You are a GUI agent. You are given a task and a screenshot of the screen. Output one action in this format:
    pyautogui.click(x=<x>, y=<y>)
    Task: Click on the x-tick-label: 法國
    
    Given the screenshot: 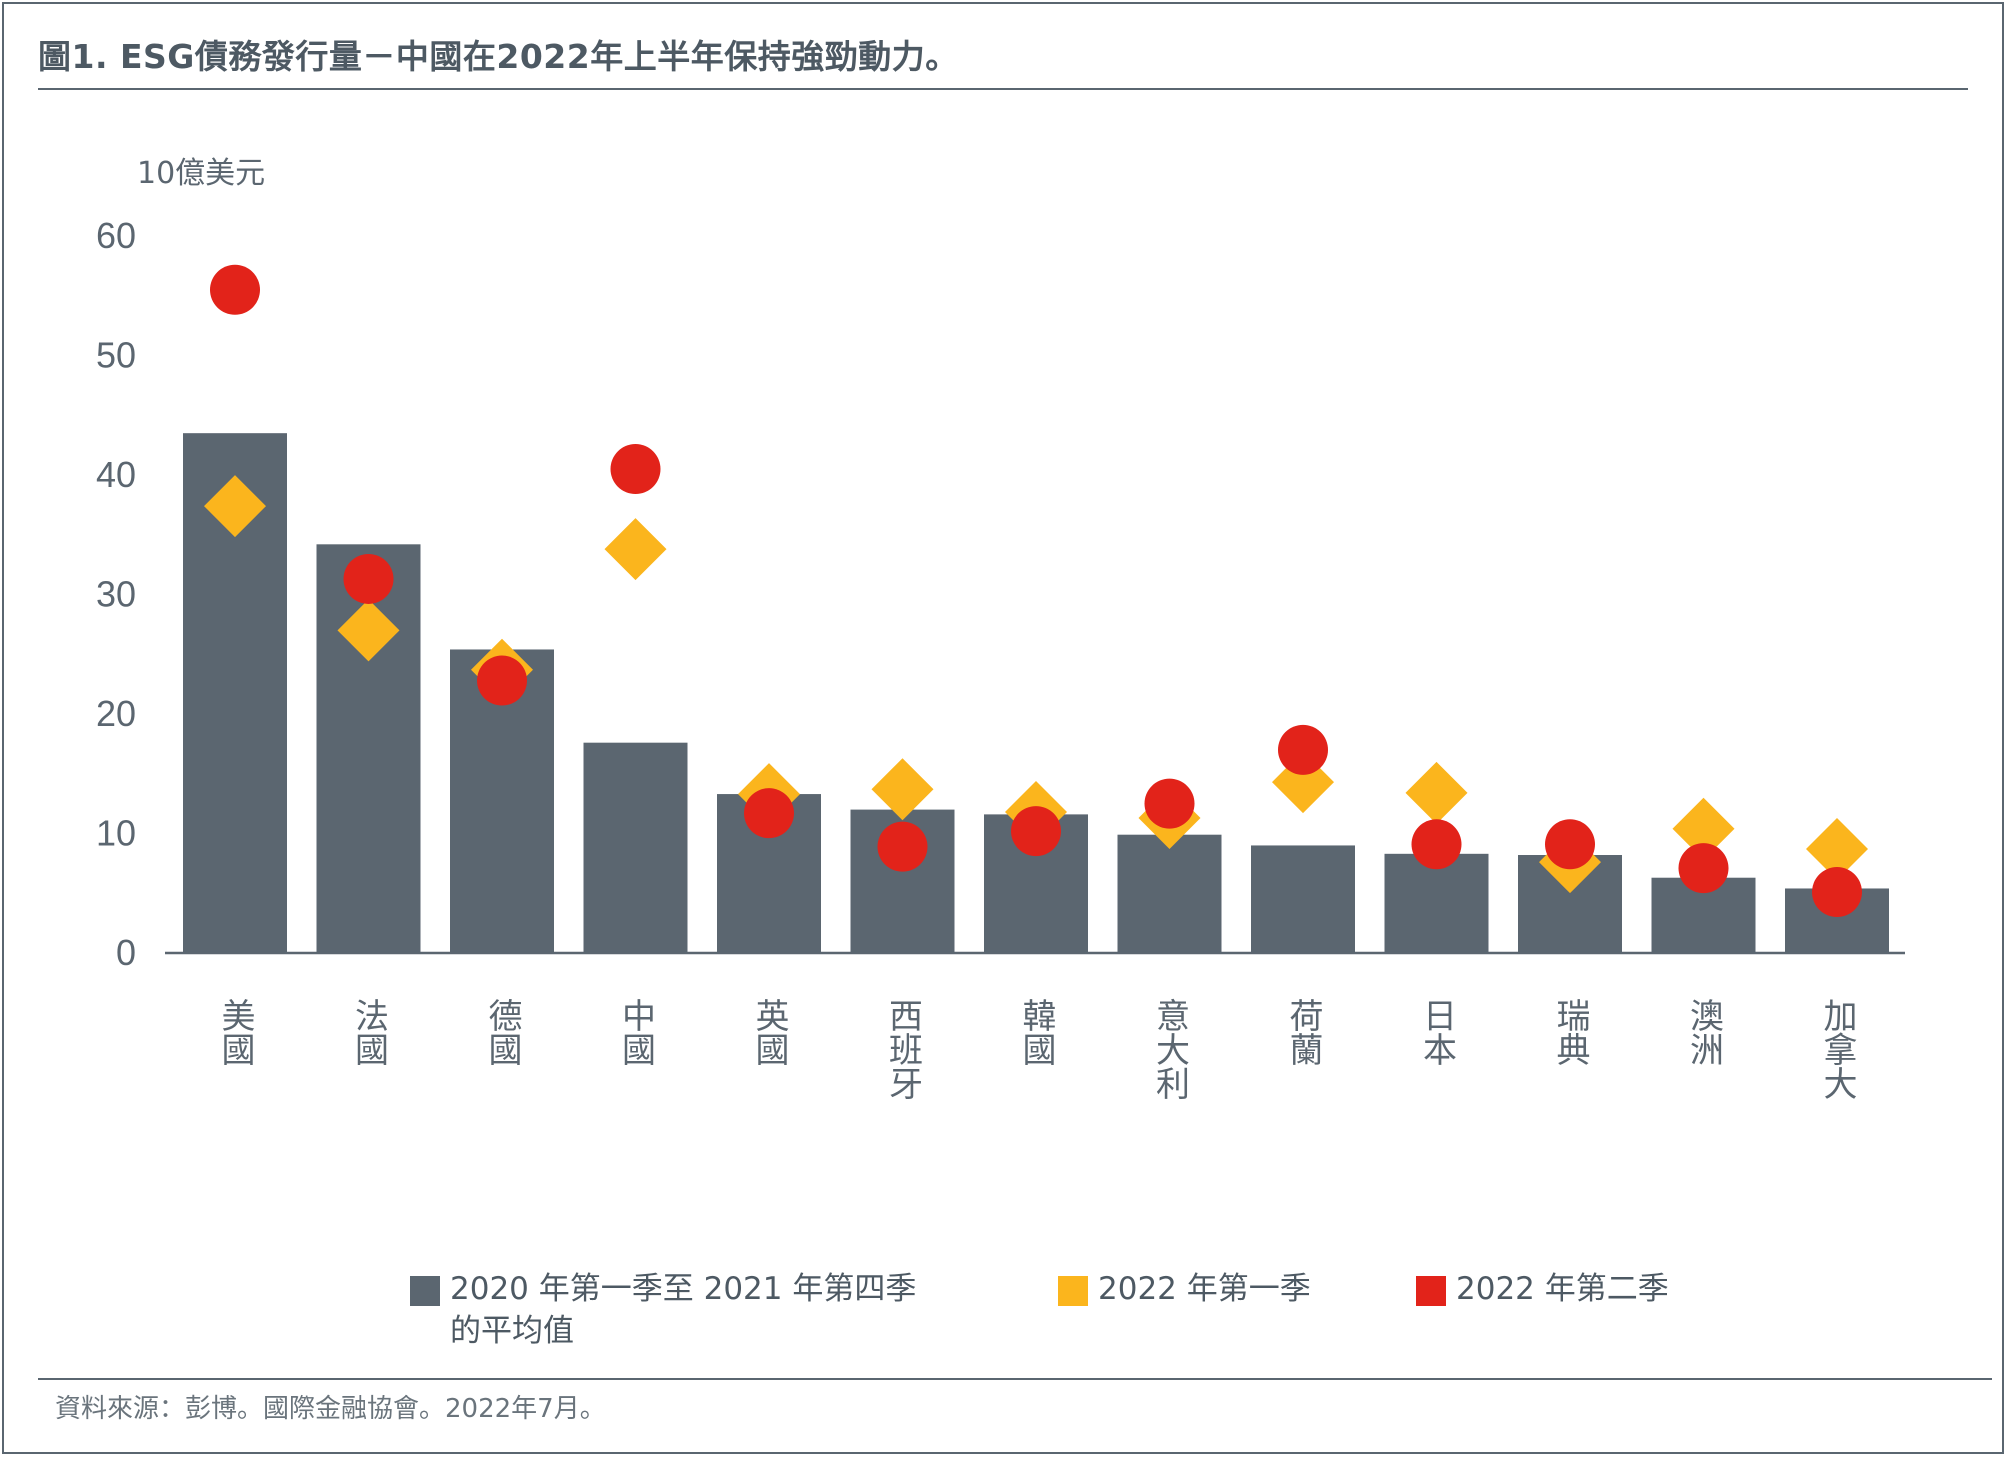 What is the action you would take?
    pyautogui.click(x=369, y=1032)
    